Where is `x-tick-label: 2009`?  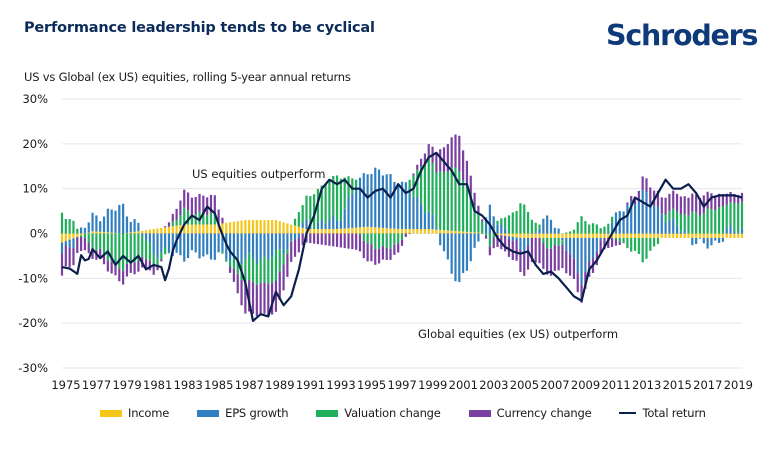
x-tick-label: 2009 is located at coordinates (585, 385).